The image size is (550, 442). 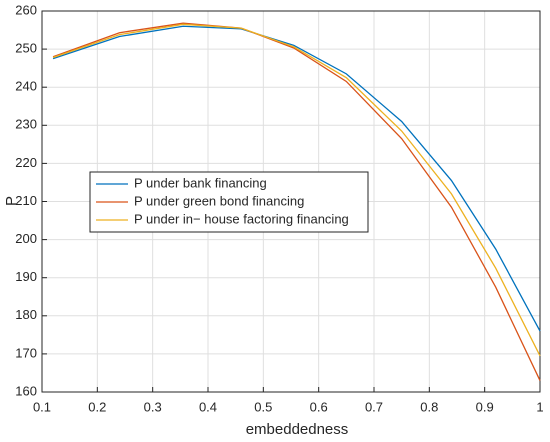 What do you see at coordinates (208, 406) in the screenshot?
I see `x-tick-label: 0.4` at bounding box center [208, 406].